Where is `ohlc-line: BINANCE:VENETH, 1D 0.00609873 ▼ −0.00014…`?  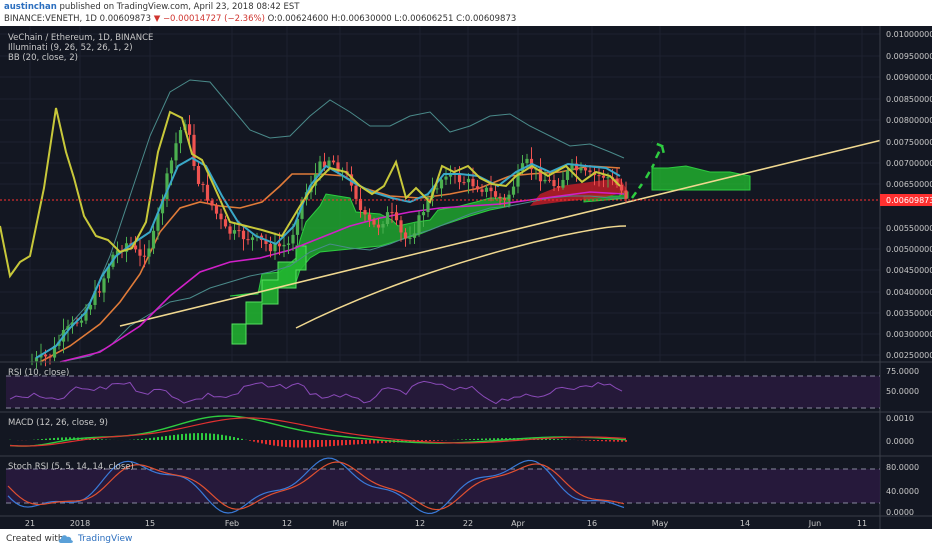 ohlc-line: BINANCE:VENETH, 1D 0.00609873 ▼ −0.00014… is located at coordinates (260, 19).